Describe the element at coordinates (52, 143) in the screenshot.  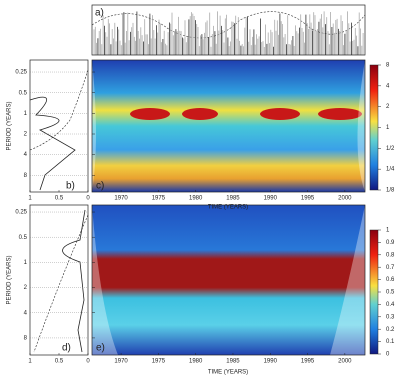
I see `global-spectrum` at that location.